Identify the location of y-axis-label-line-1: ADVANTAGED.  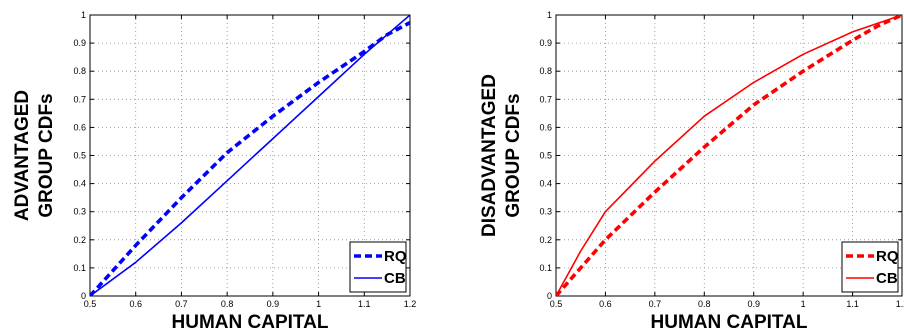
(22, 155).